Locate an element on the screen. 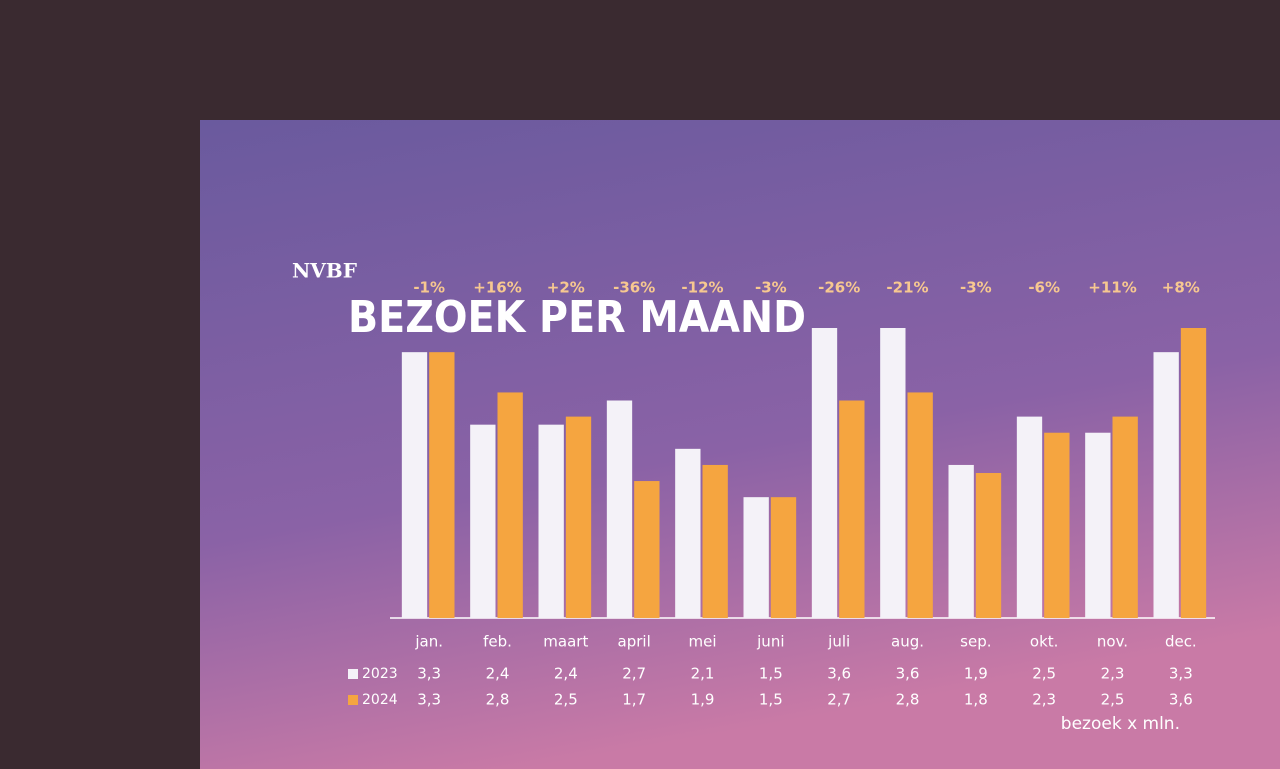  change-label: +8% is located at coordinates (1181, 288).